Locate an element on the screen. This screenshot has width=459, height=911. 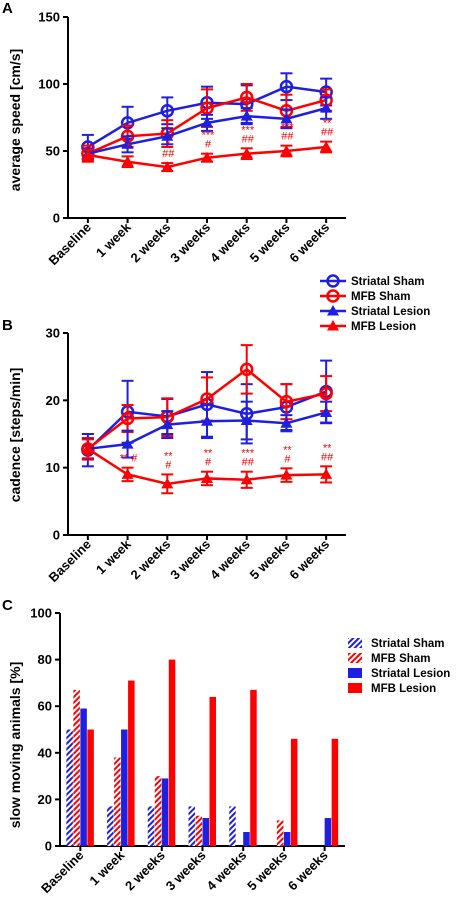
y-tick-label: 80 is located at coordinates (45, 659).